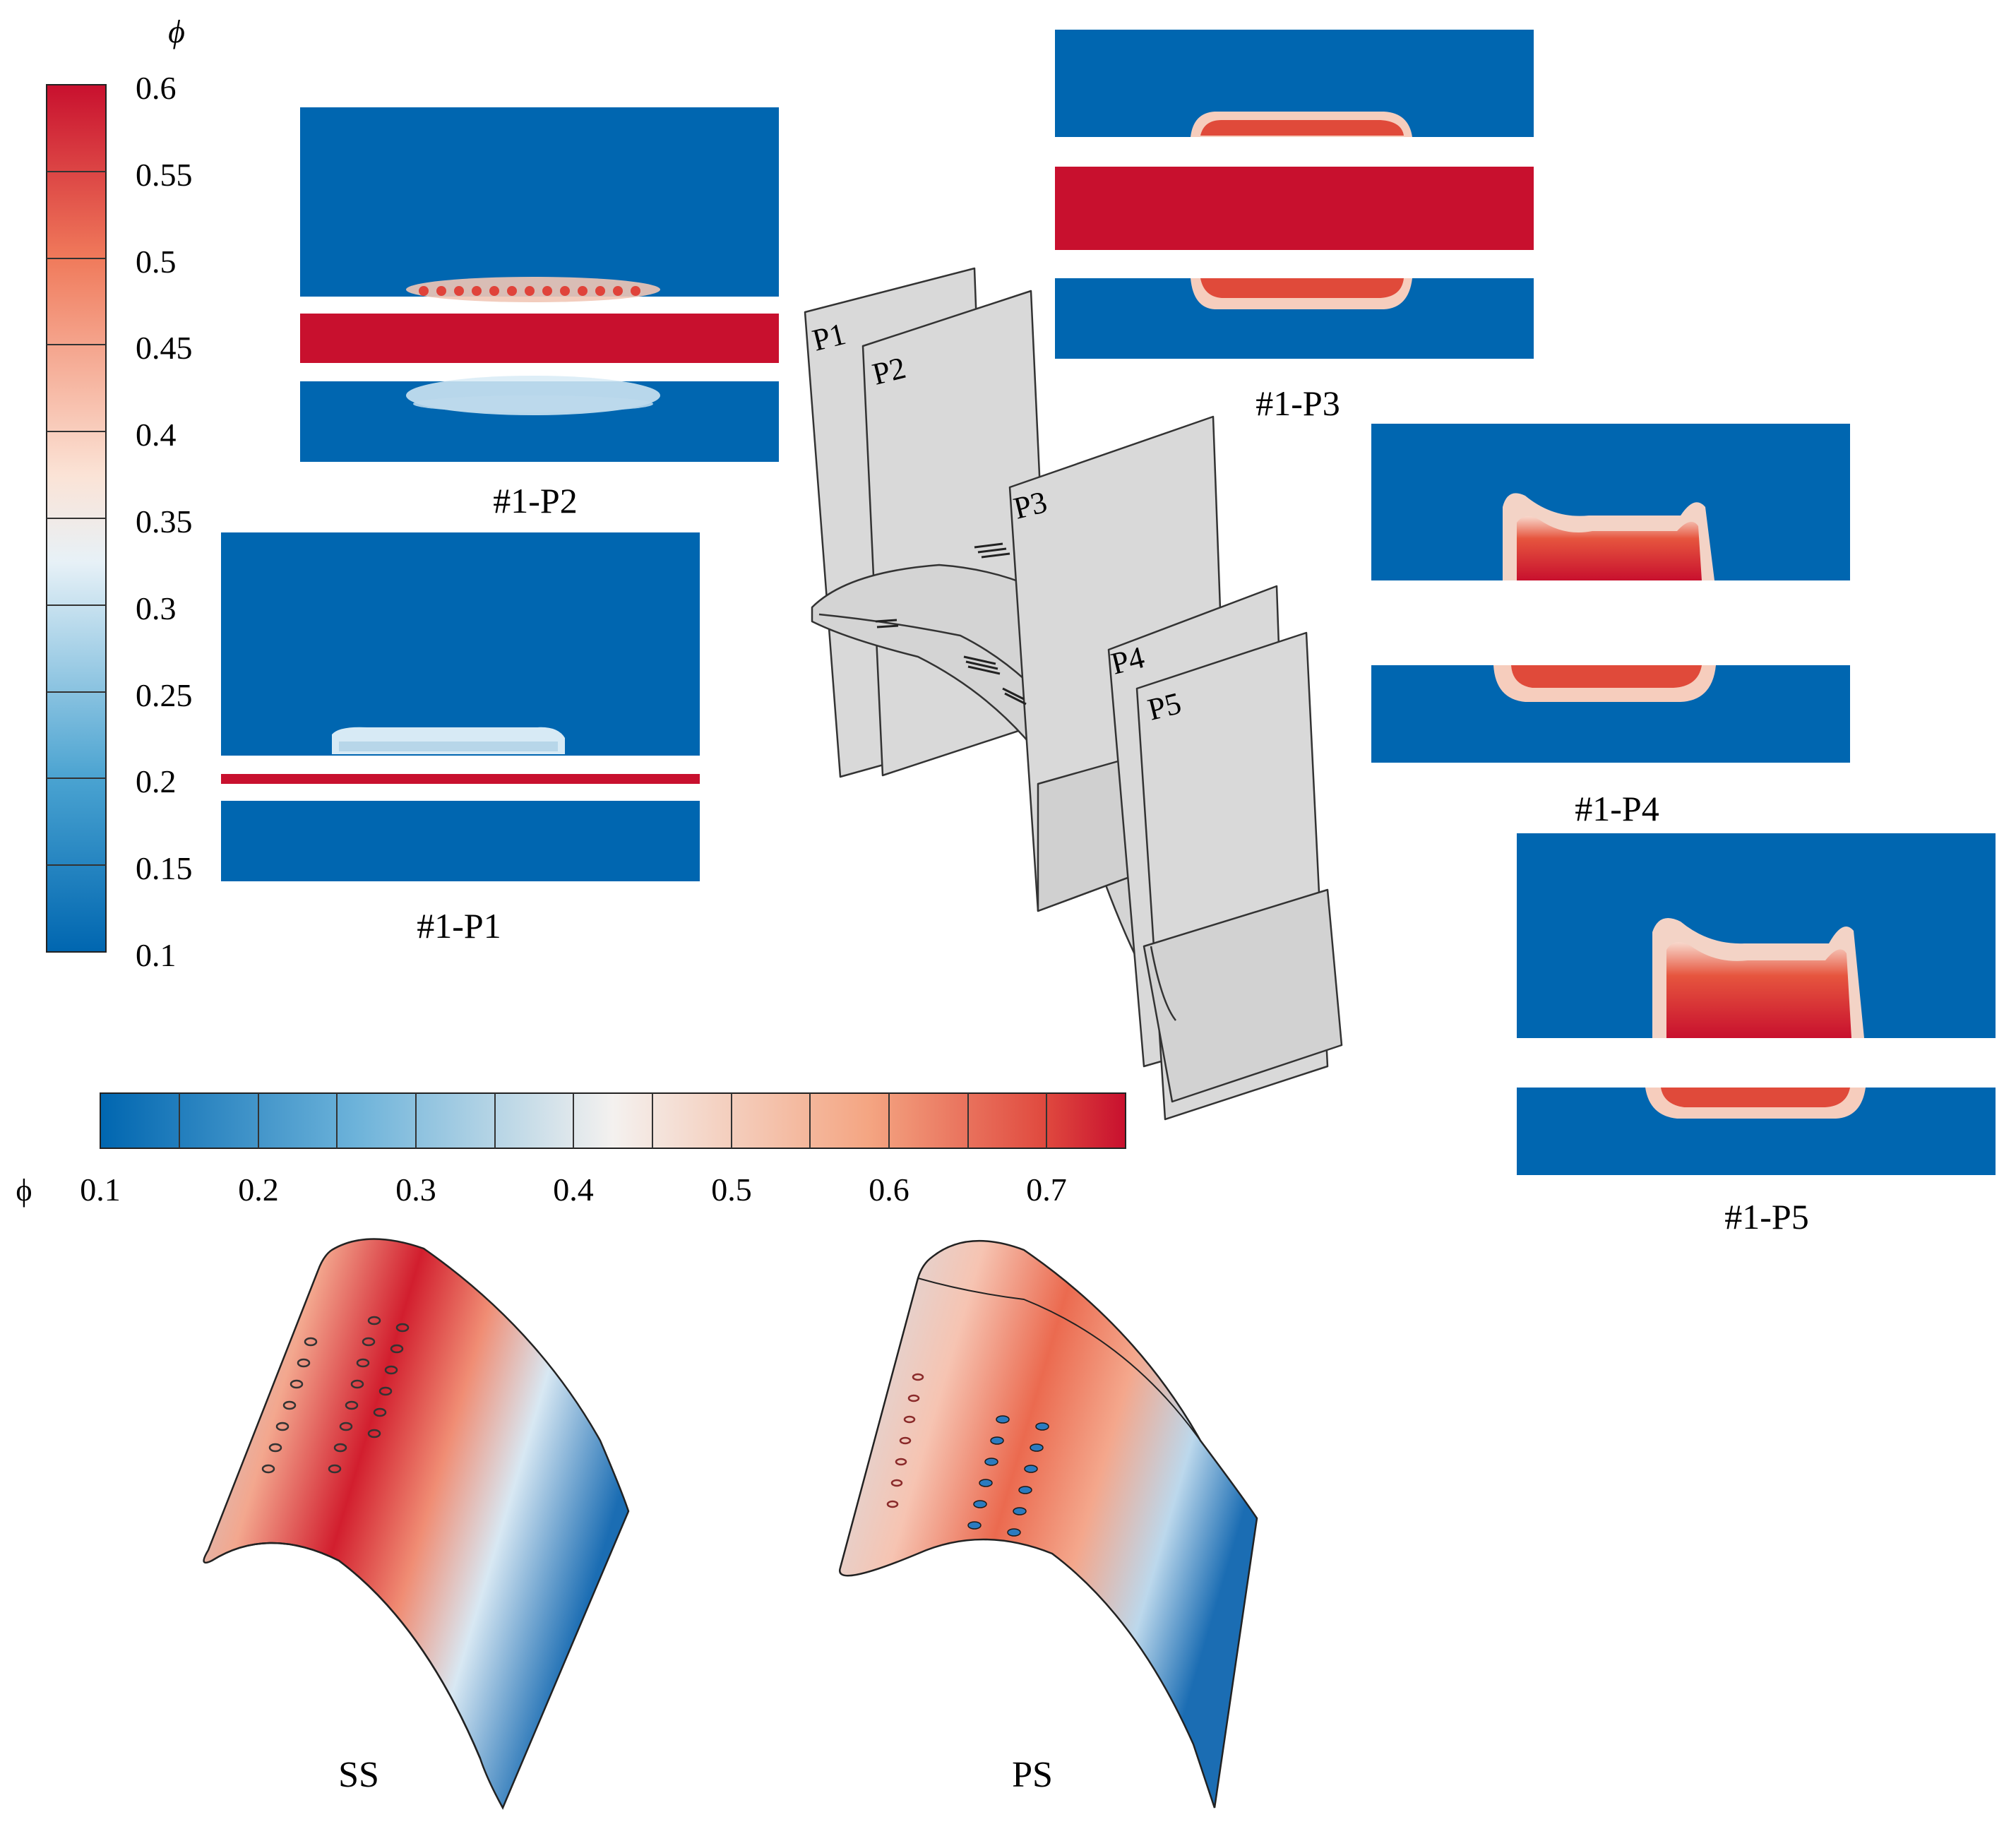 This screenshot has height=1829, width=2016. I want to click on horizontal-colorbar-ticks: 0.1 0.2 0.3 0.4 0.5 0.6 0.7, so click(573, 1190).